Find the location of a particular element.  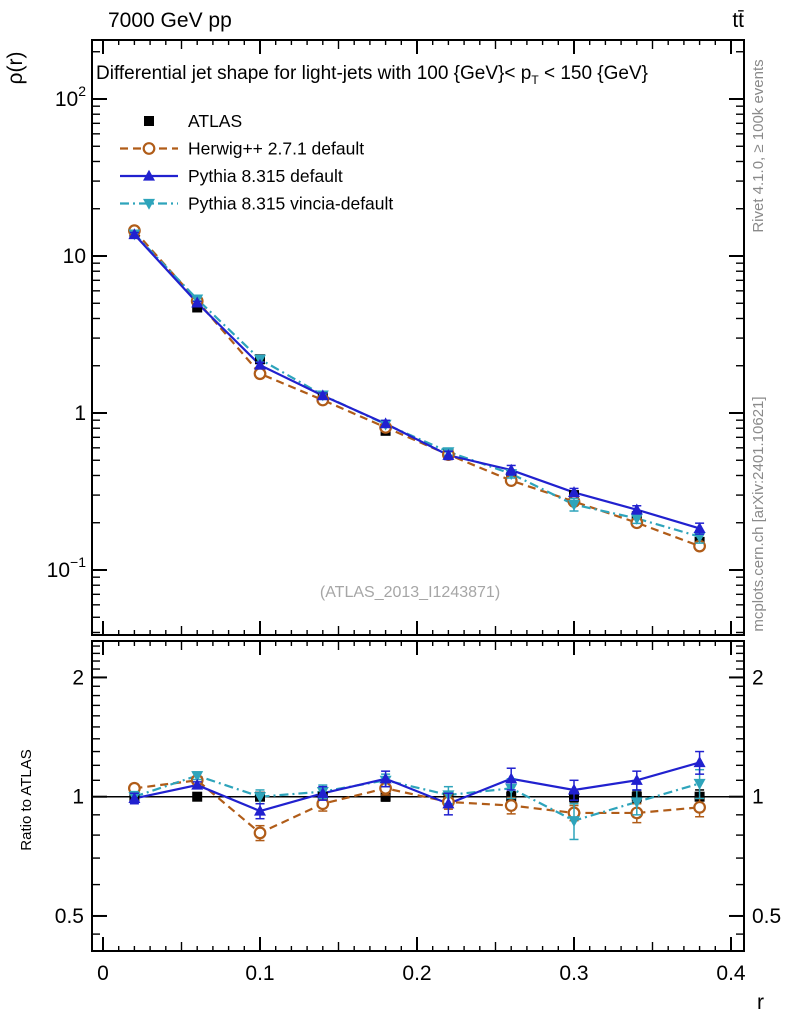

legend-label-herwig: Herwig++ 2.7.1 default is located at coordinates (276, 149).